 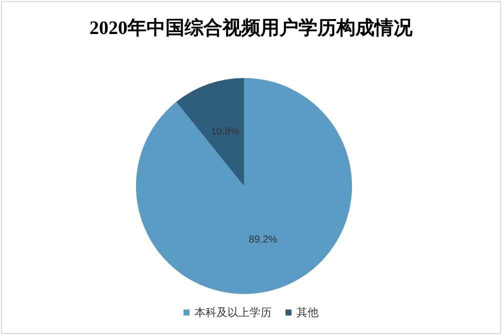 What do you see at coordinates (252, 28) in the screenshot?
I see `chart-title: 2020年中国综合视频用户学历构成情况` at bounding box center [252, 28].